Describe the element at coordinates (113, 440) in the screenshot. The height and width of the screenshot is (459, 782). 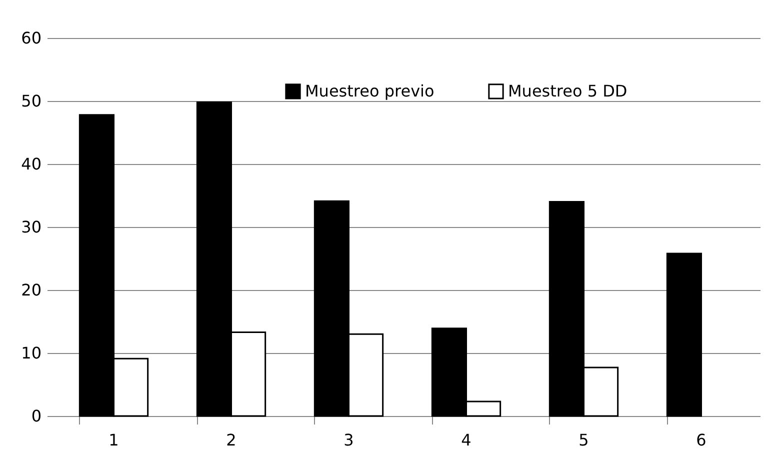
I see `x-tick-label: 1` at that location.